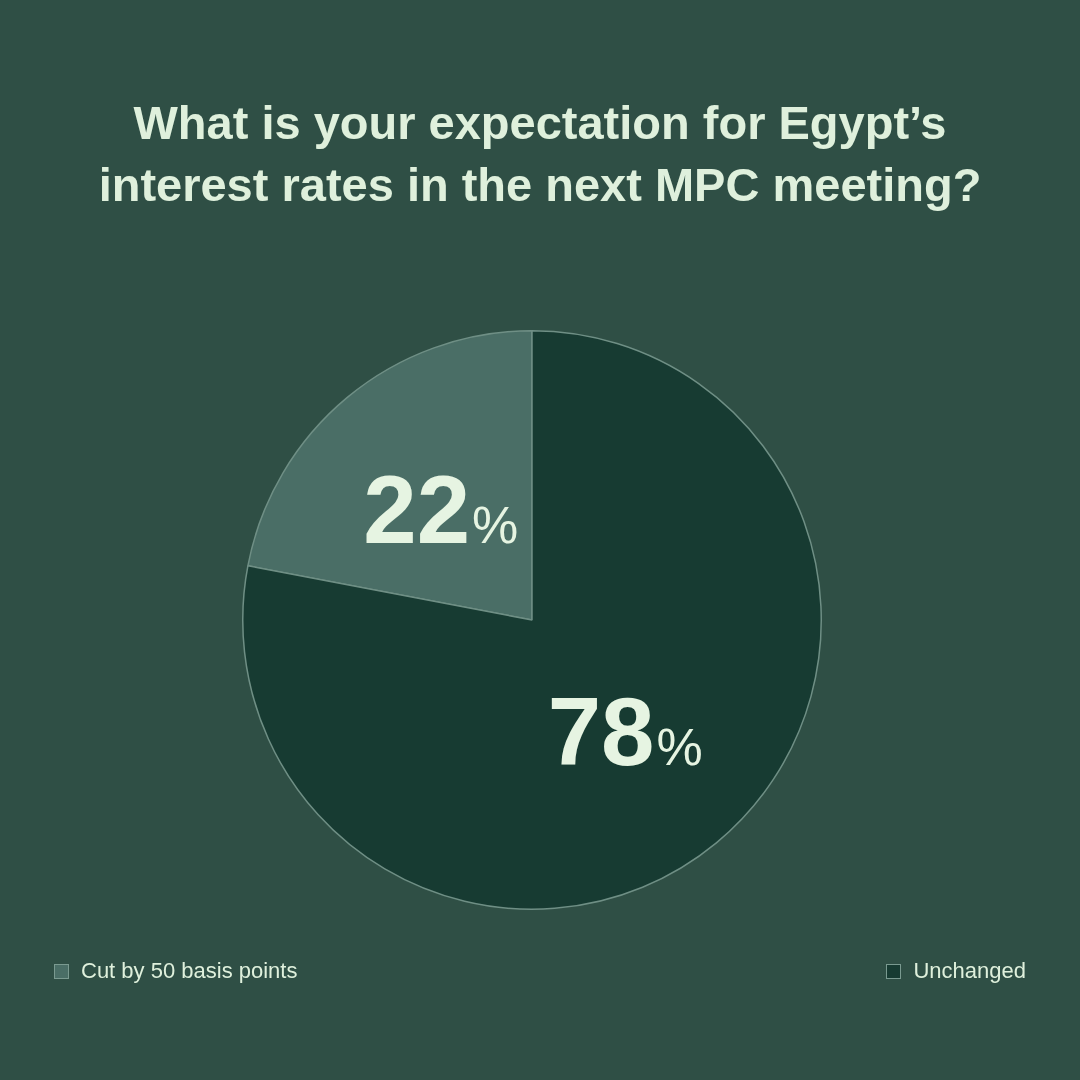 The image size is (1080, 1080). I want to click on chart-title: What is your expectation for Egypt’s interest rates in the next MPC meeting?, so click(540, 154).